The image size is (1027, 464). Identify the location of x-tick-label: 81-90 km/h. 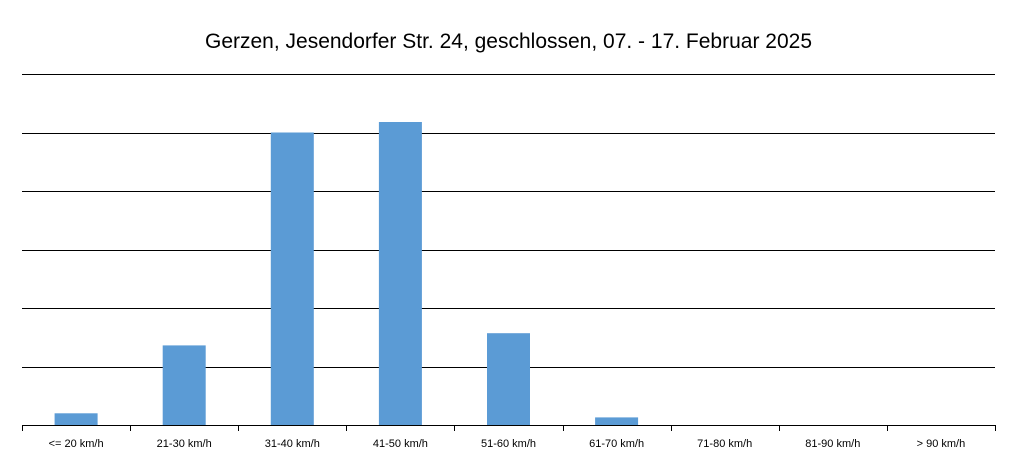
(832, 444).